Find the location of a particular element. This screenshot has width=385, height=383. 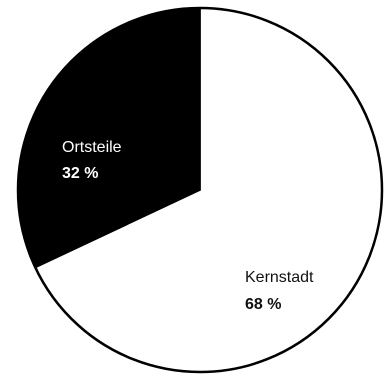

slice-label-kernstadt: Kernstadt is located at coordinates (279, 277).